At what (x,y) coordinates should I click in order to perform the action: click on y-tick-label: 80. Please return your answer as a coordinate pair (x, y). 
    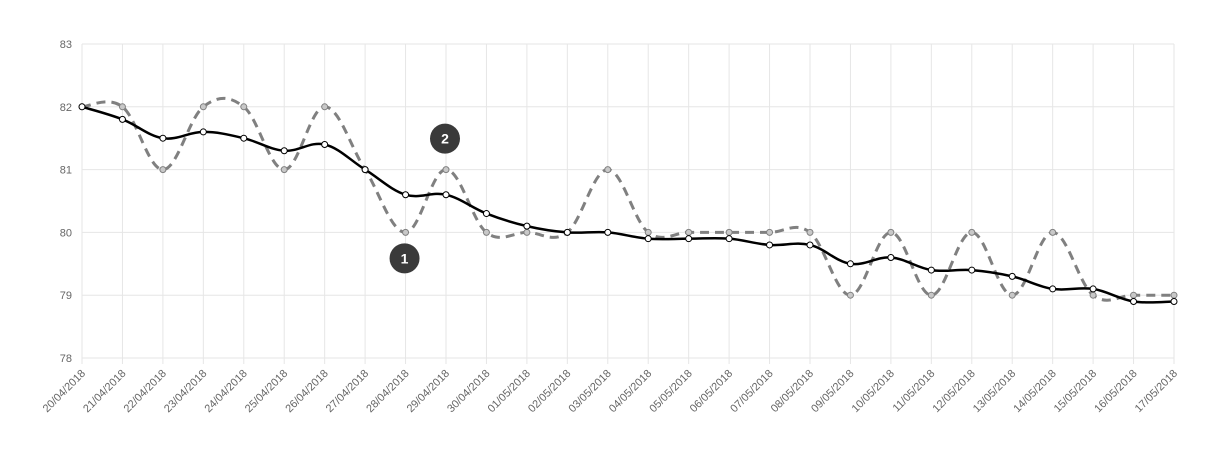
    Looking at the image, I should click on (66, 233).